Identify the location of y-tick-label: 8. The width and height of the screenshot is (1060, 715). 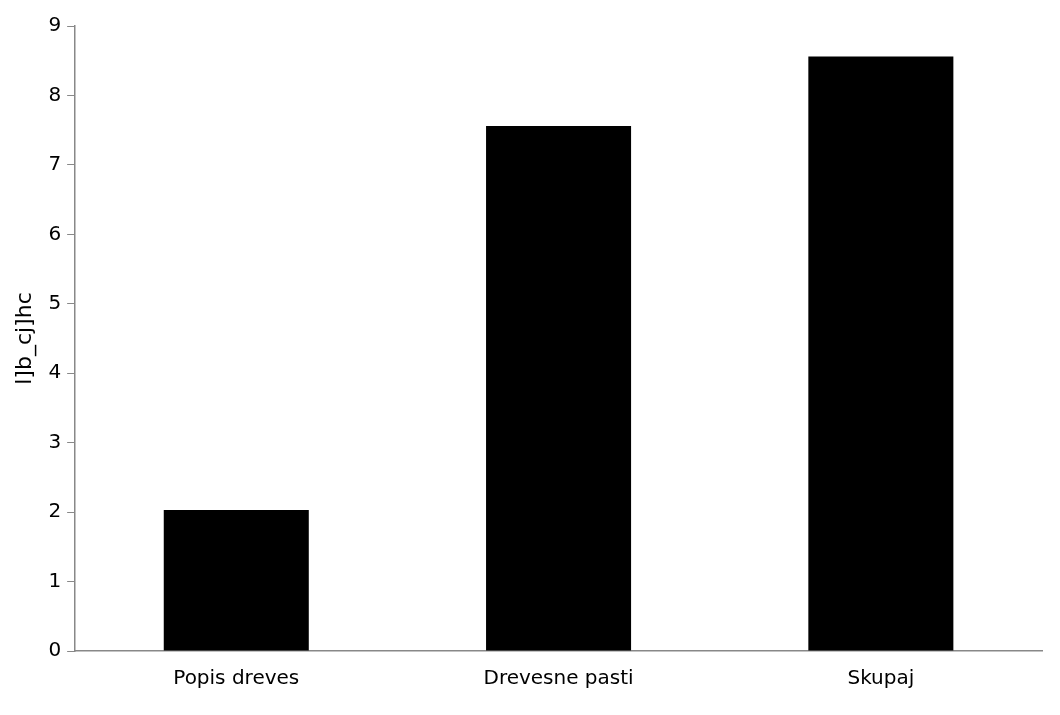
(55, 93).